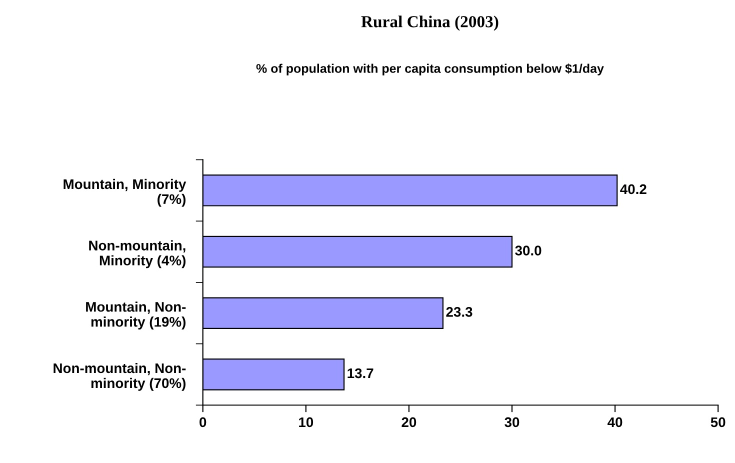 This screenshot has width=735, height=463. Describe the element at coordinates (361, 373) in the screenshot. I see `data-label: 13.7` at that location.